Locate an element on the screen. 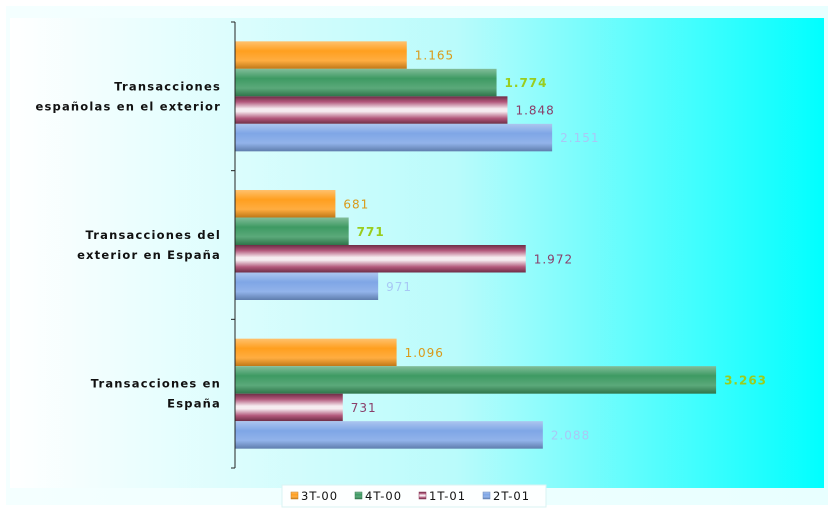  legend-box is located at coordinates (414, 496).